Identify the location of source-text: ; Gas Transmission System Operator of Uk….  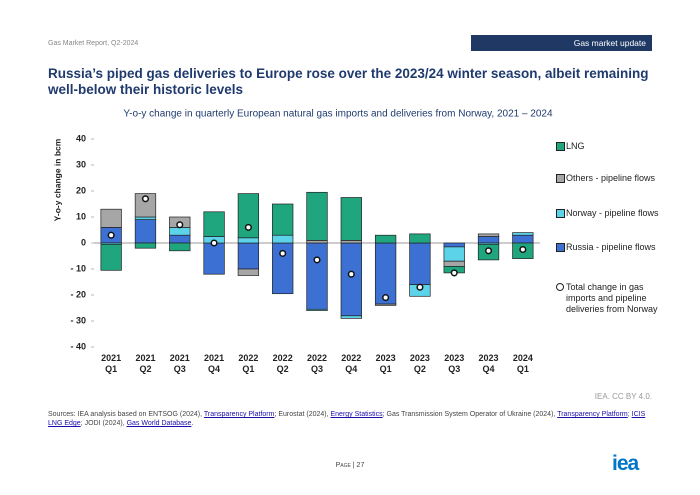
(470, 414).